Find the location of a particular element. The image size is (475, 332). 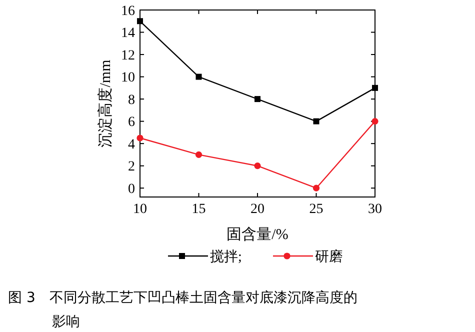

y-tick-label: 0 is located at coordinates (131, 189).